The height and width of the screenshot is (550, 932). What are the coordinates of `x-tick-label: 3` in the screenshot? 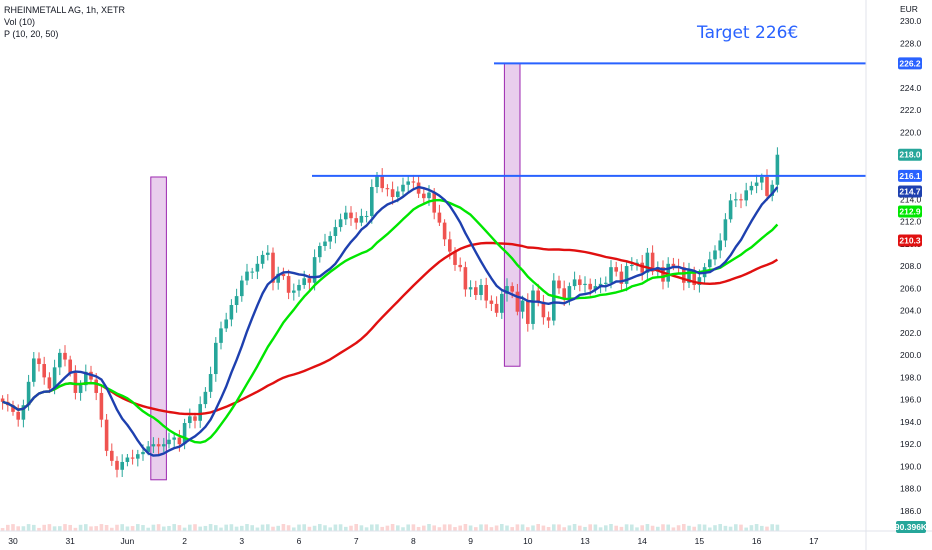 It's located at (241, 541).